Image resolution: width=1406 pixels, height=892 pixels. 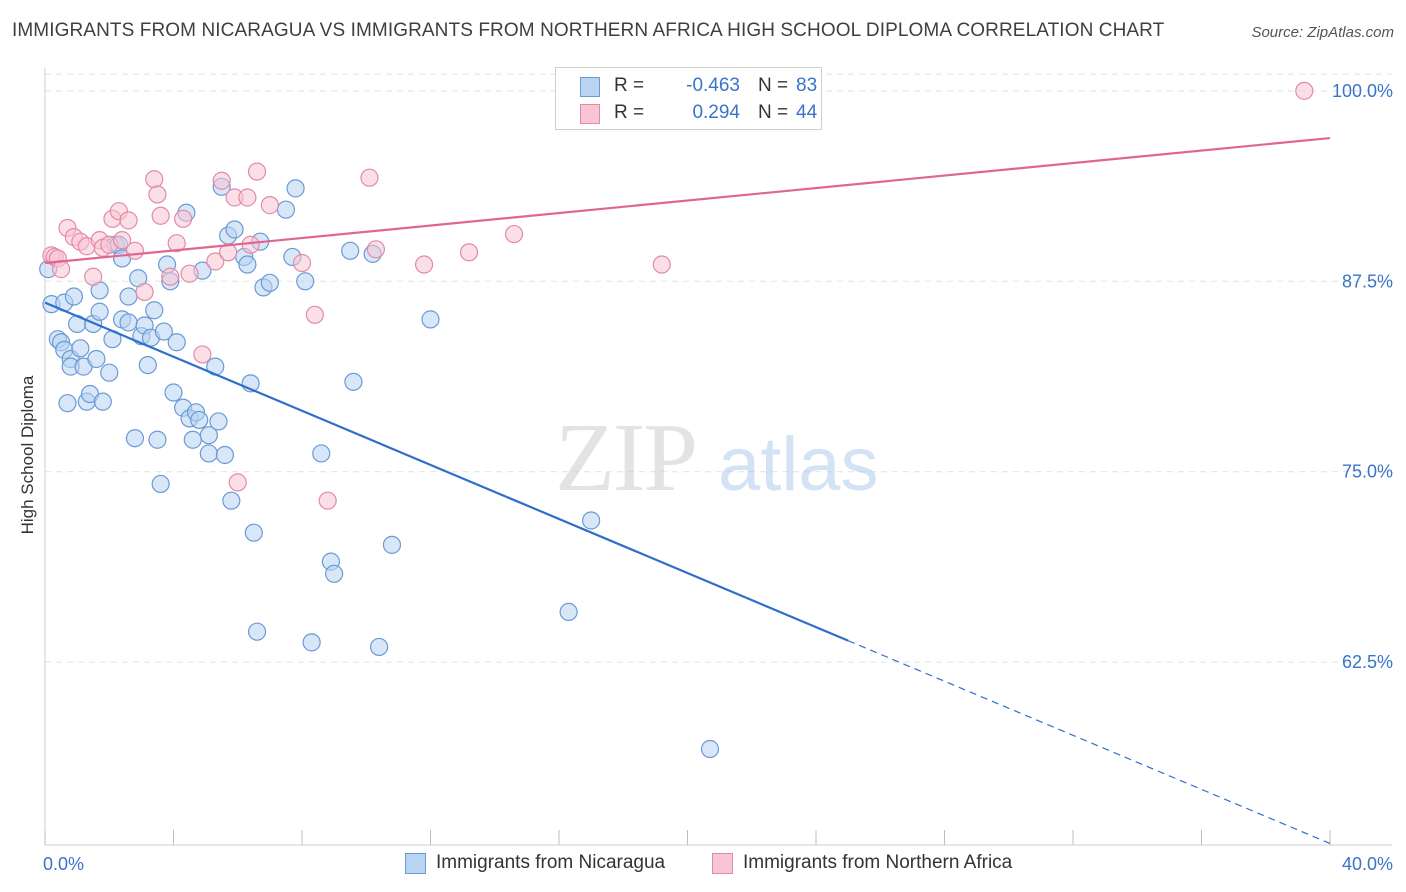 I want to click on legend-swatch-northern-africa, so click(x=590, y=114).